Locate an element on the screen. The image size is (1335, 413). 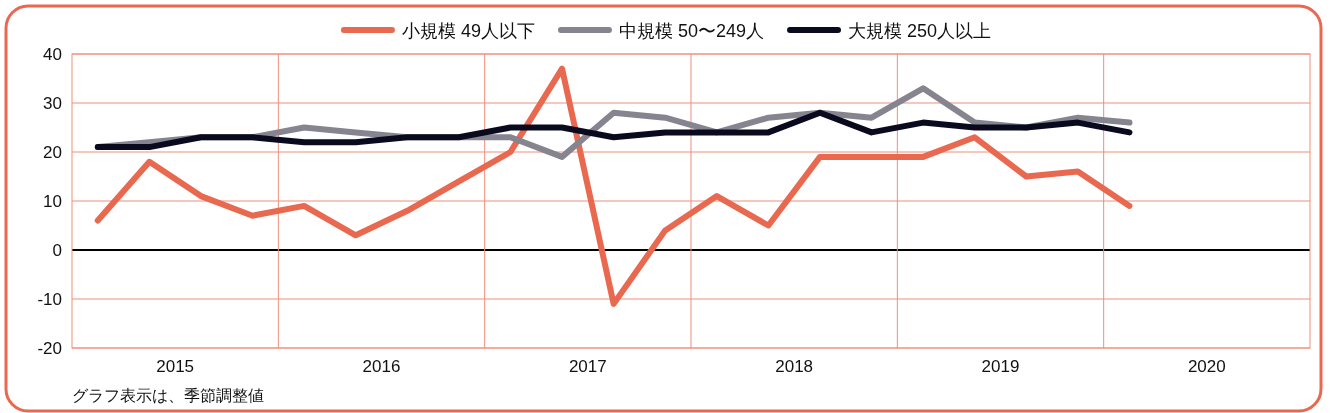
x-tick-label: 2015 is located at coordinates (175, 366).